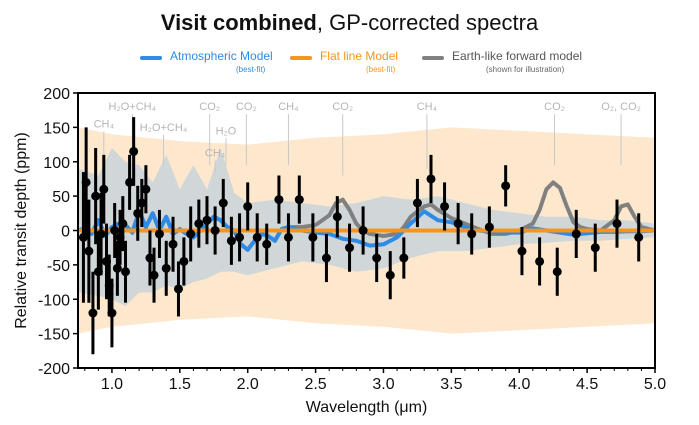 This screenshot has height=425, width=699. I want to click on legend-swatch-atmospheric, so click(151, 58).